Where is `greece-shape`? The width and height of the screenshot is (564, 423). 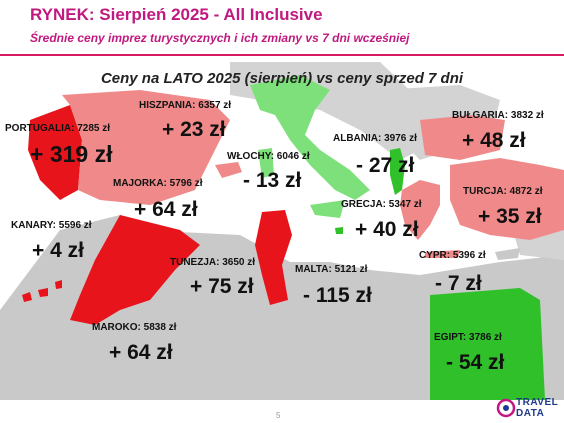
greece-shape is located at coordinates (420, 210).